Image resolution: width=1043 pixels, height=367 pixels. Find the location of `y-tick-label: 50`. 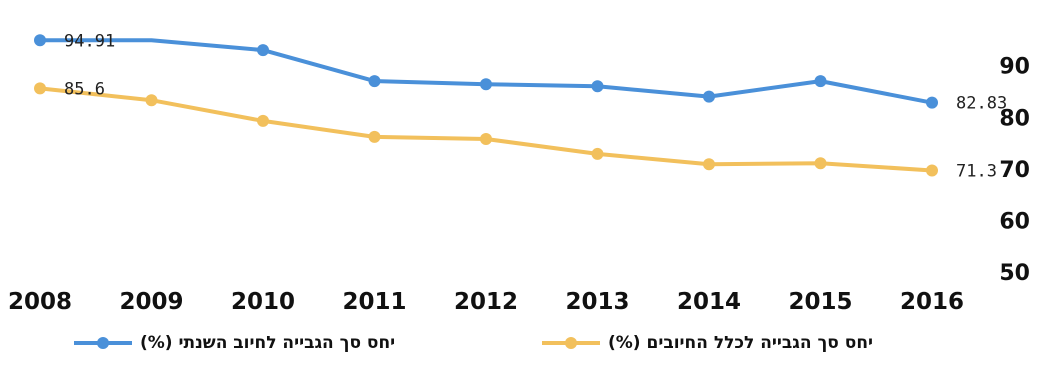

y-tick-label: 50 is located at coordinates (1014, 273).